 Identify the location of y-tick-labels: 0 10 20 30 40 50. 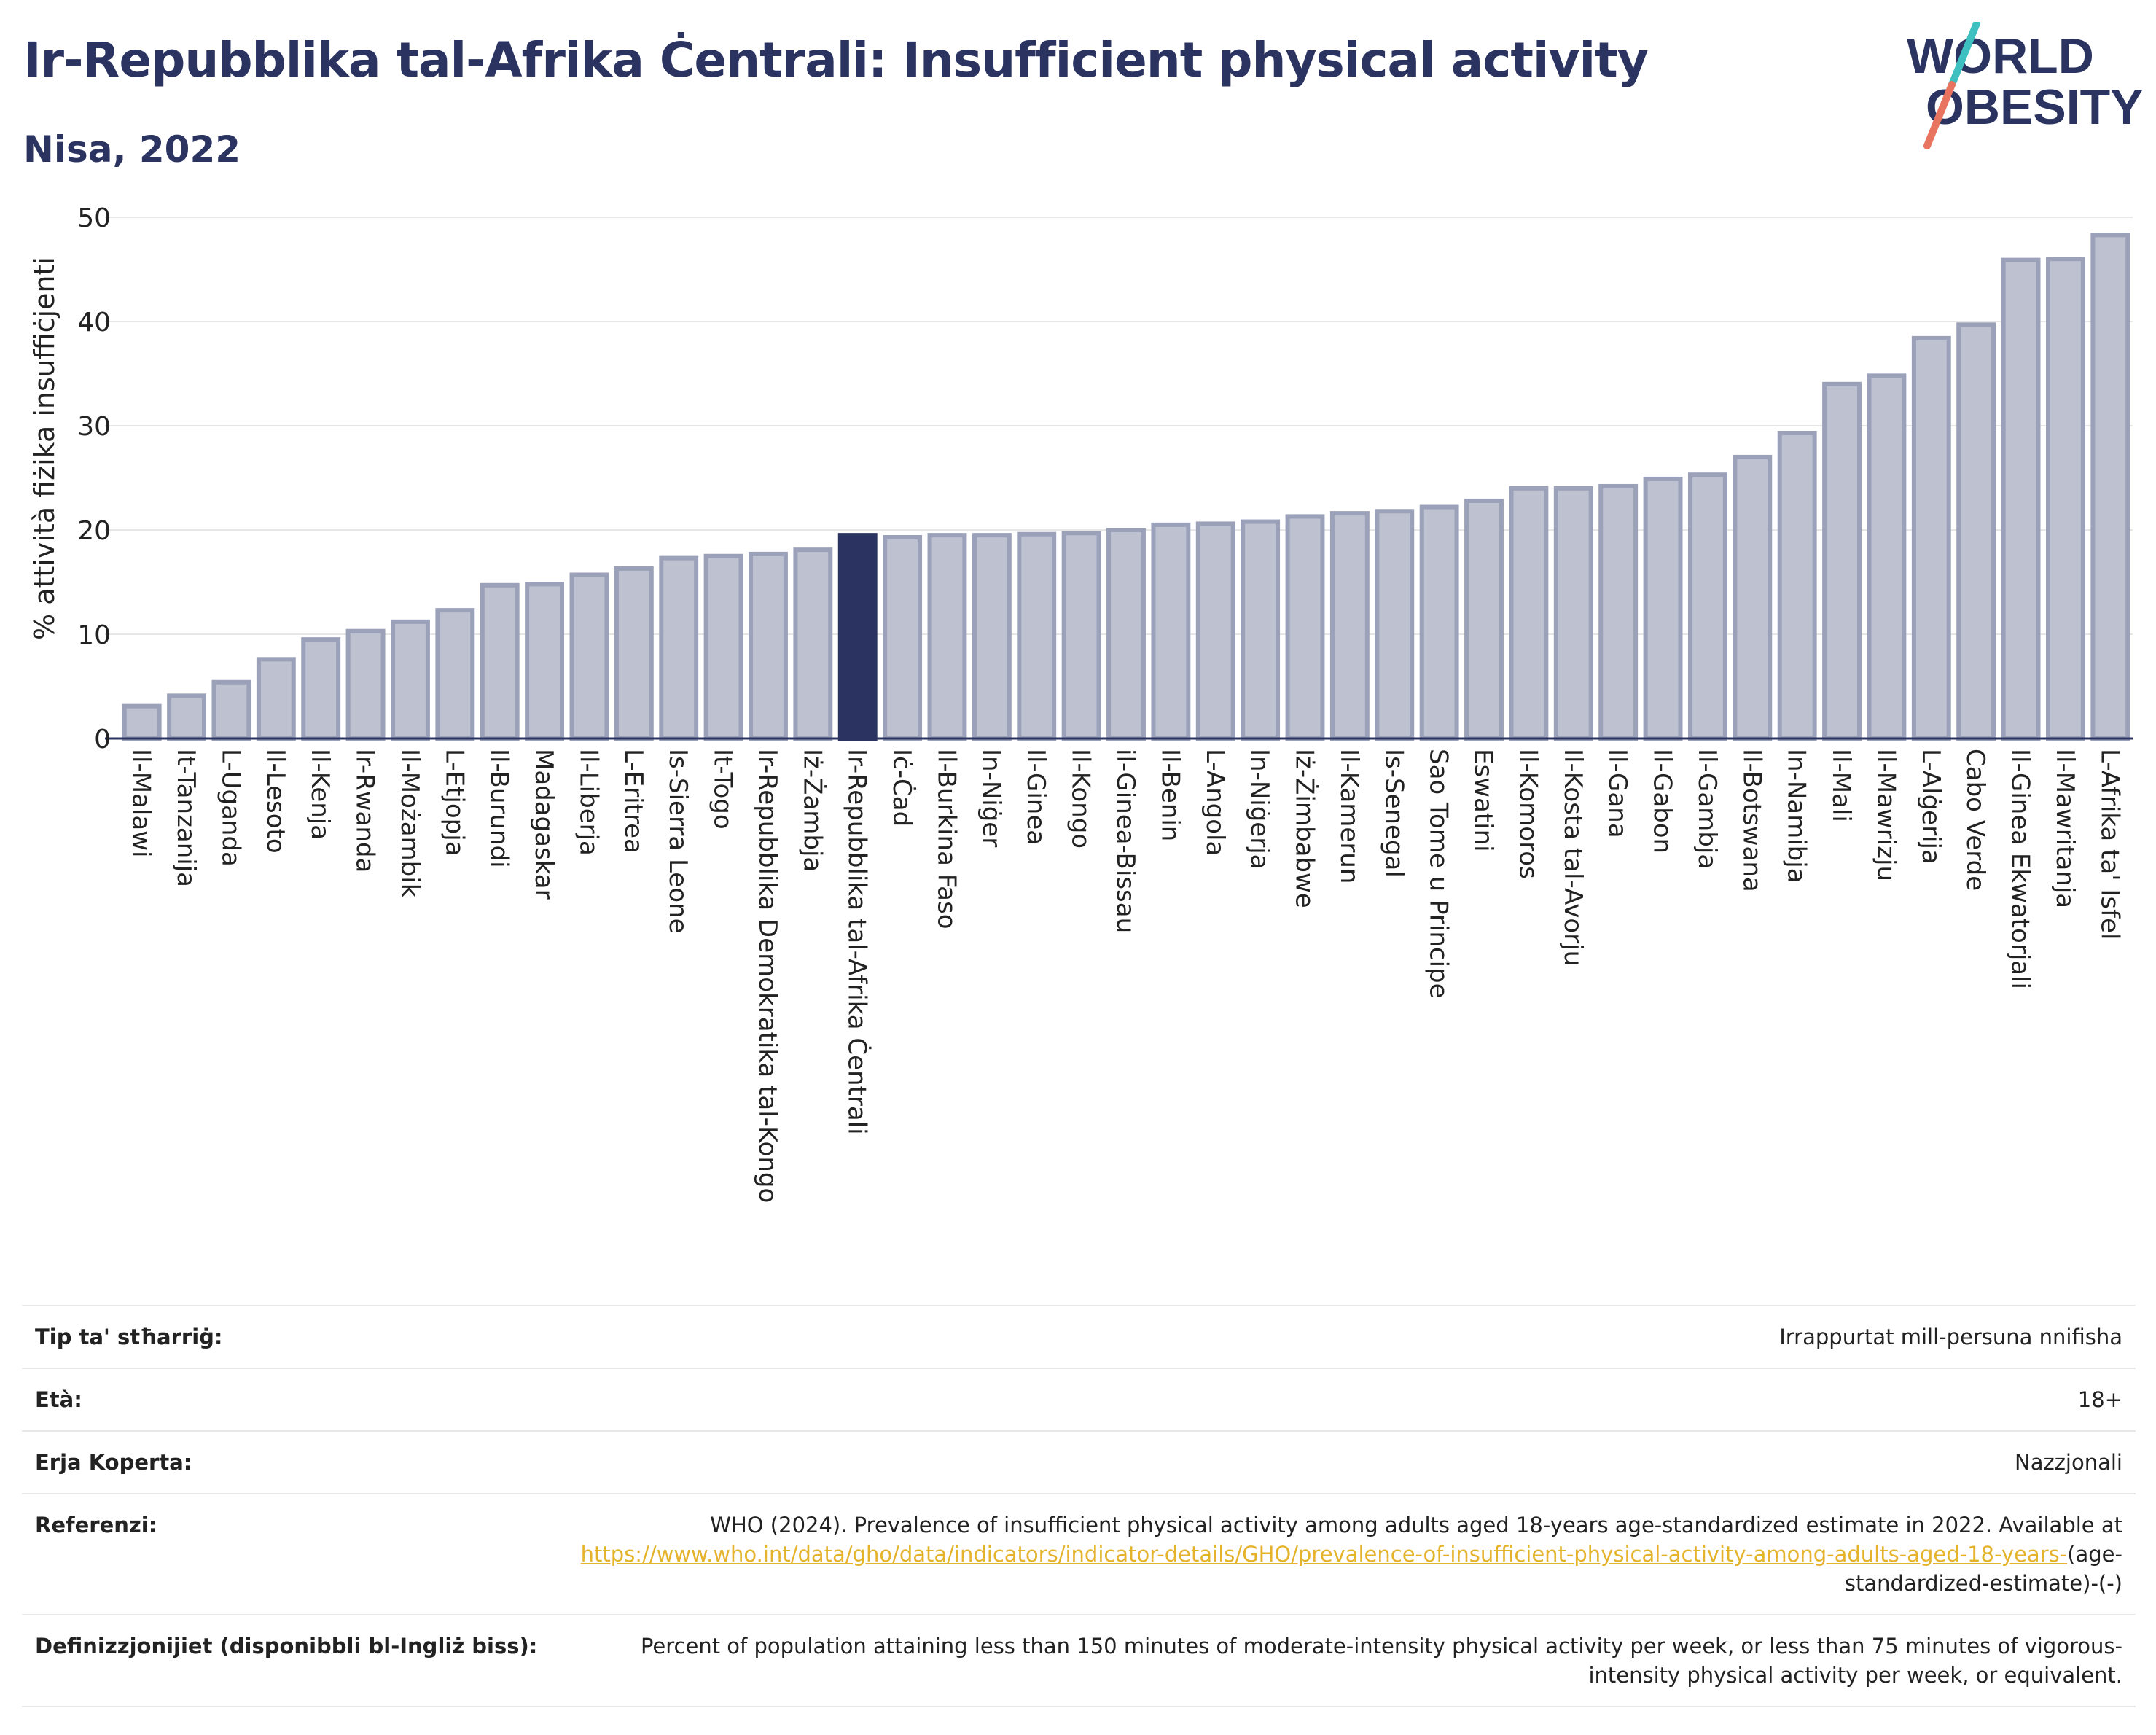
(94, 479).